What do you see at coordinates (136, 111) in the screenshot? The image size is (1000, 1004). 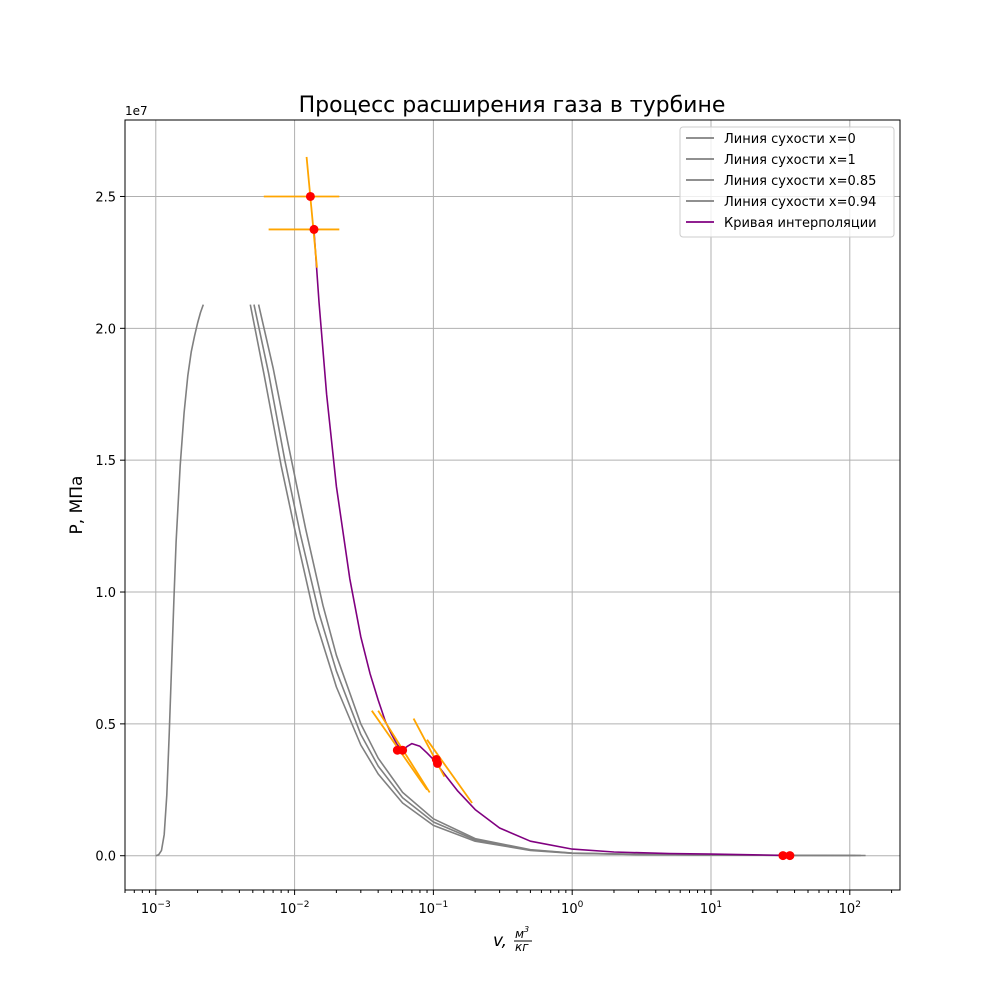 I see `y-offset-label: 1e7` at bounding box center [136, 111].